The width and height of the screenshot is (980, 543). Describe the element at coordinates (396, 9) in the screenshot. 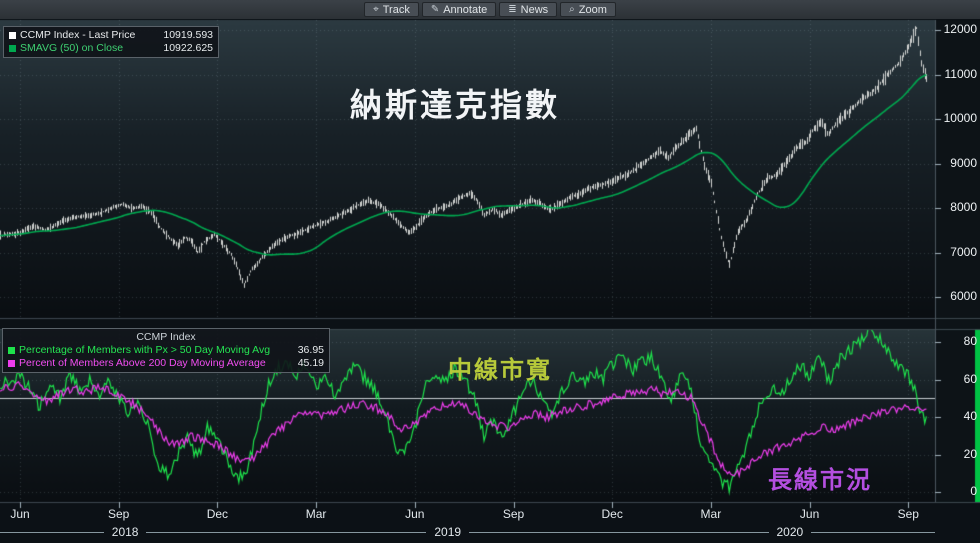

I see `track-button-label: Track` at that location.